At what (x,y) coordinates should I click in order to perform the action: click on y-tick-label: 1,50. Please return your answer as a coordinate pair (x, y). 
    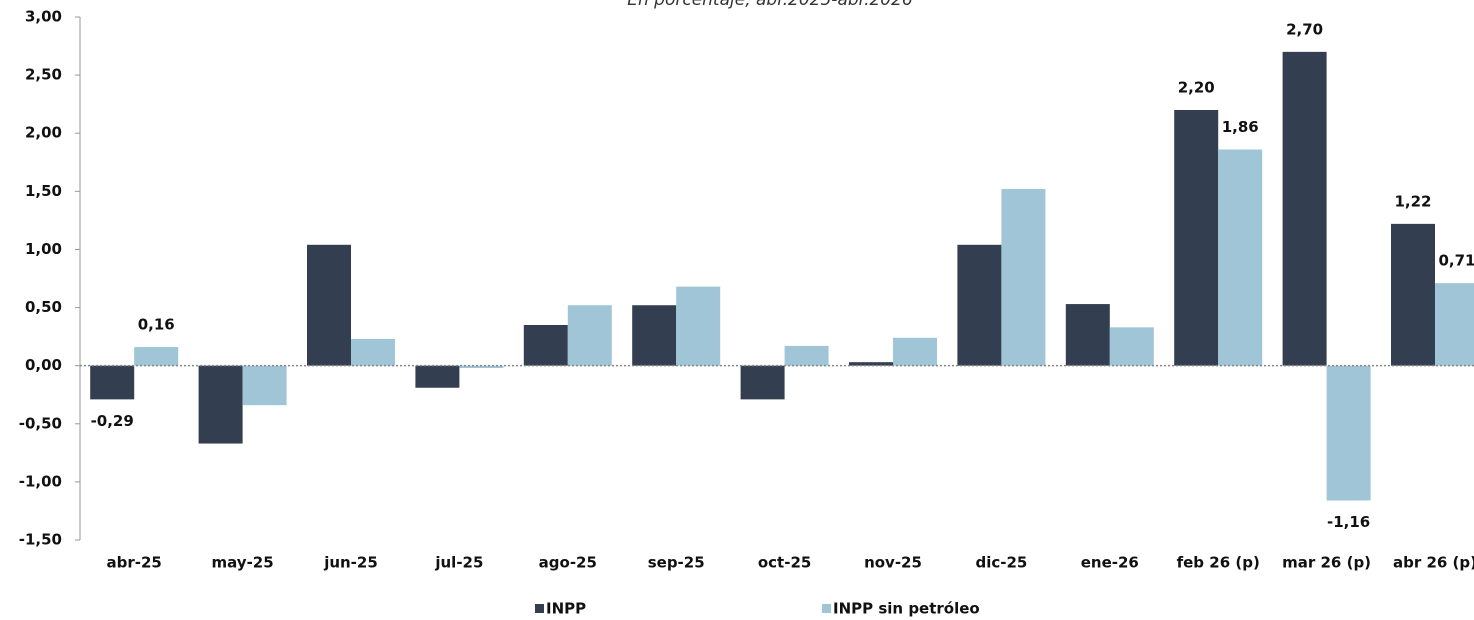
    Looking at the image, I should click on (43, 191).